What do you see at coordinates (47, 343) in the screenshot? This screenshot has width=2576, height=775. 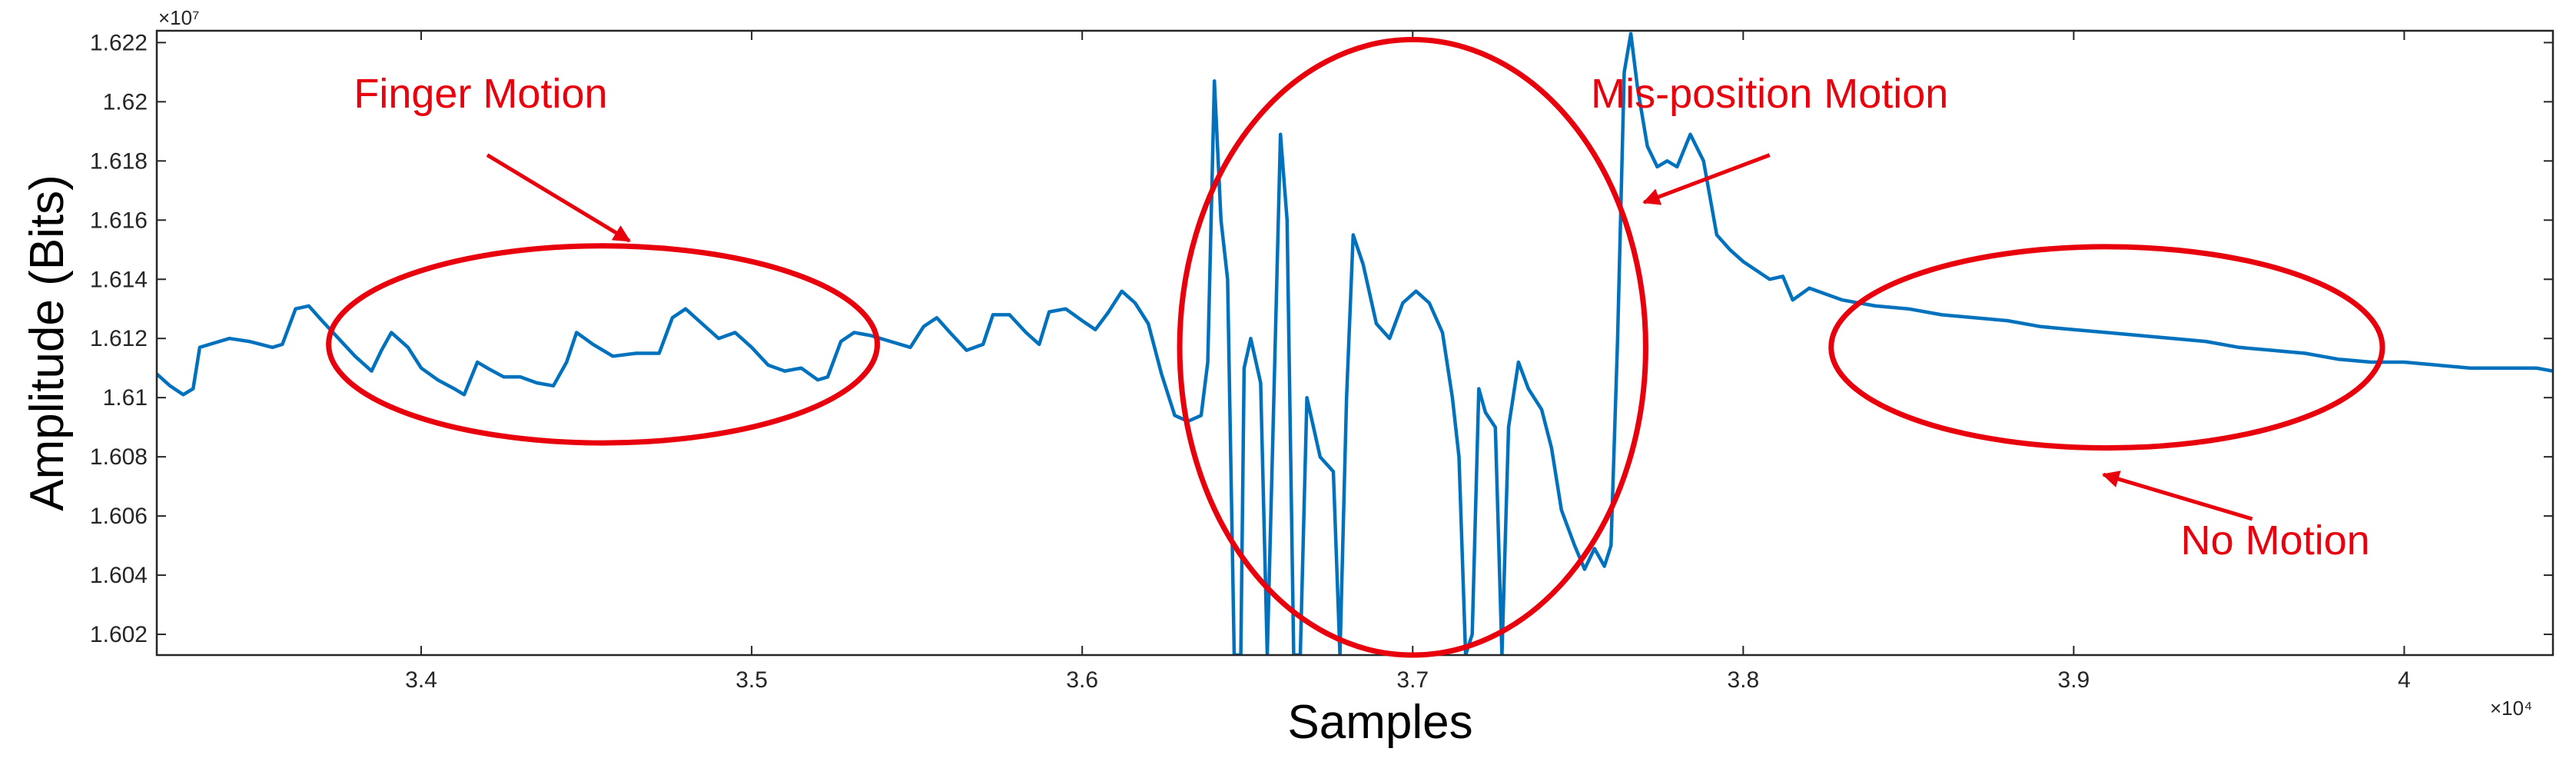 I see `y-axis-title: Amplitude (Bits)` at bounding box center [47, 343].